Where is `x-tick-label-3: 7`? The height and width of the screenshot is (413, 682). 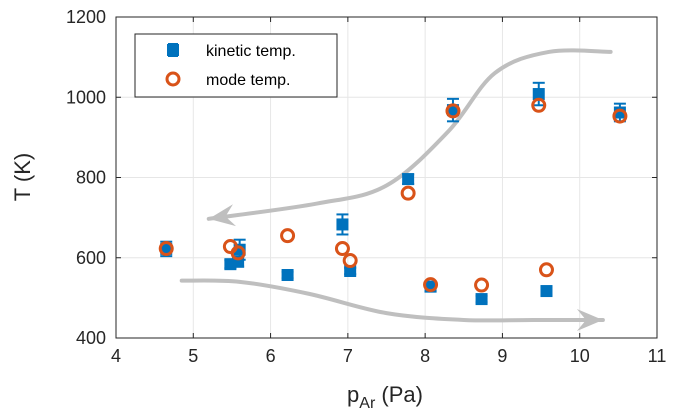
x-tick-label-3: 7 is located at coordinates (348, 356).